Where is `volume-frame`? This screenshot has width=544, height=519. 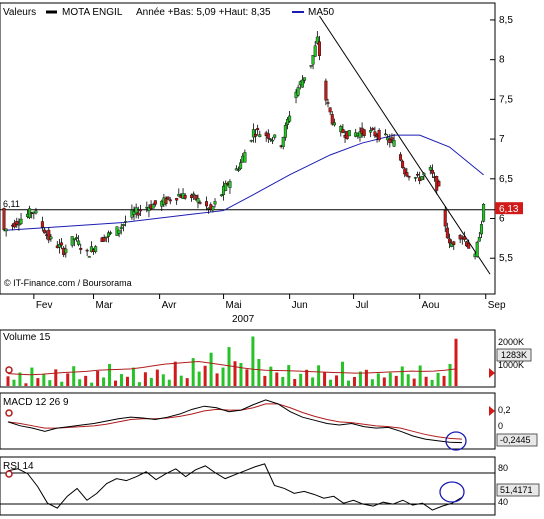 volume-frame is located at coordinates (248, 358).